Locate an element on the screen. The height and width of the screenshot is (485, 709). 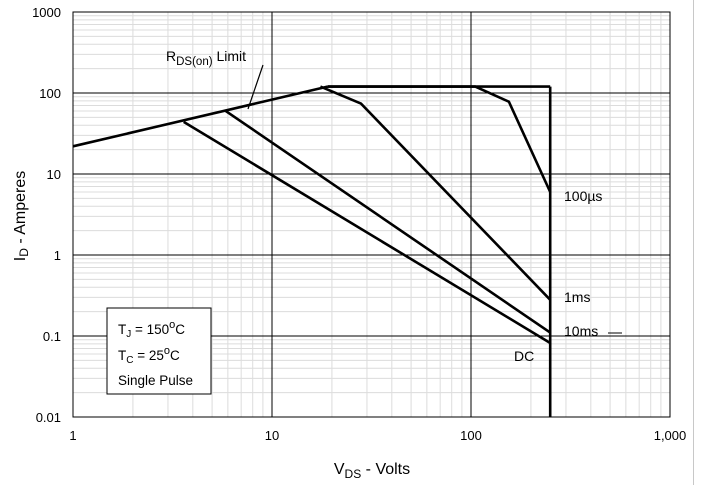
y-tick-label: 0.1 is located at coordinates (52, 336).